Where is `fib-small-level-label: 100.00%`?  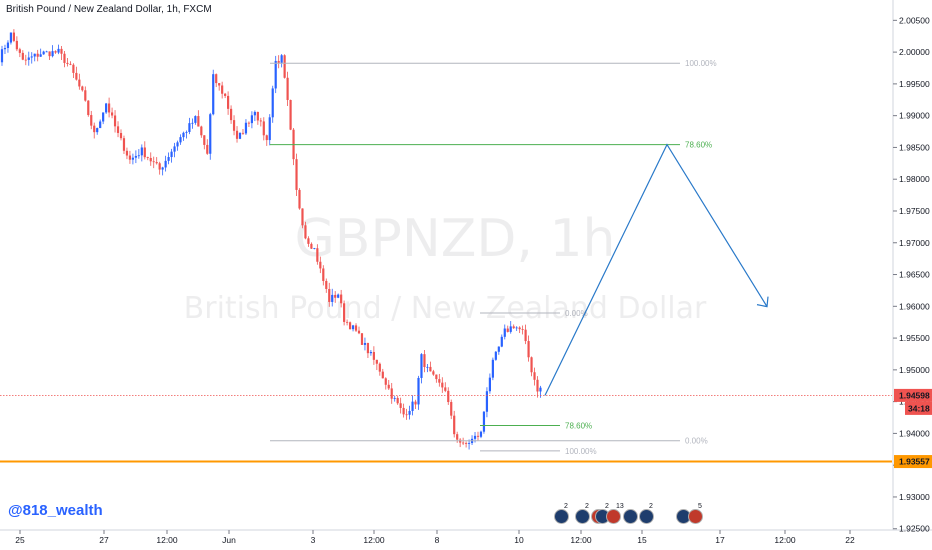 fib-small-level-label: 100.00% is located at coordinates (581, 451).